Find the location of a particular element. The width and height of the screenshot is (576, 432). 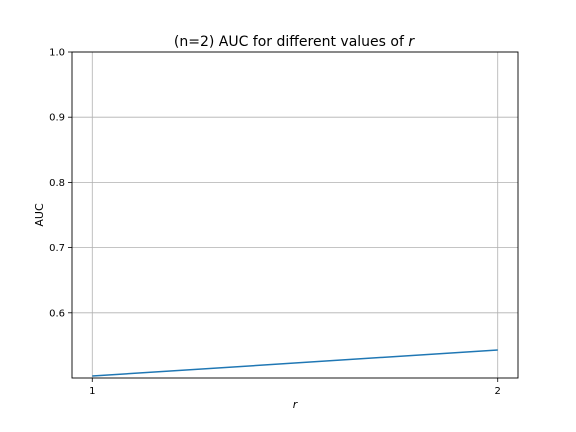

y-axis-ticks: 0.6 0.7 0.8 0.9 1.0 is located at coordinates (60, 183).